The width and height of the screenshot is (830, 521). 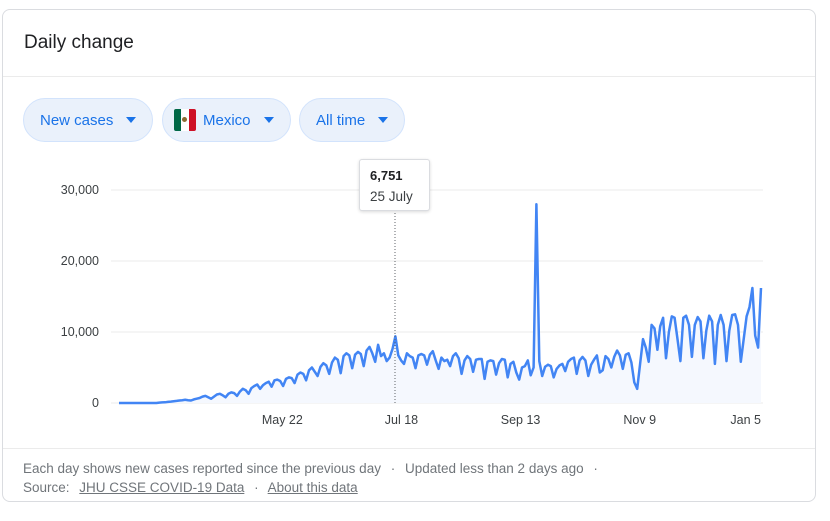 What do you see at coordinates (162, 487) in the screenshot?
I see `source-link: JHU CSSE COVID-19 Data` at bounding box center [162, 487].